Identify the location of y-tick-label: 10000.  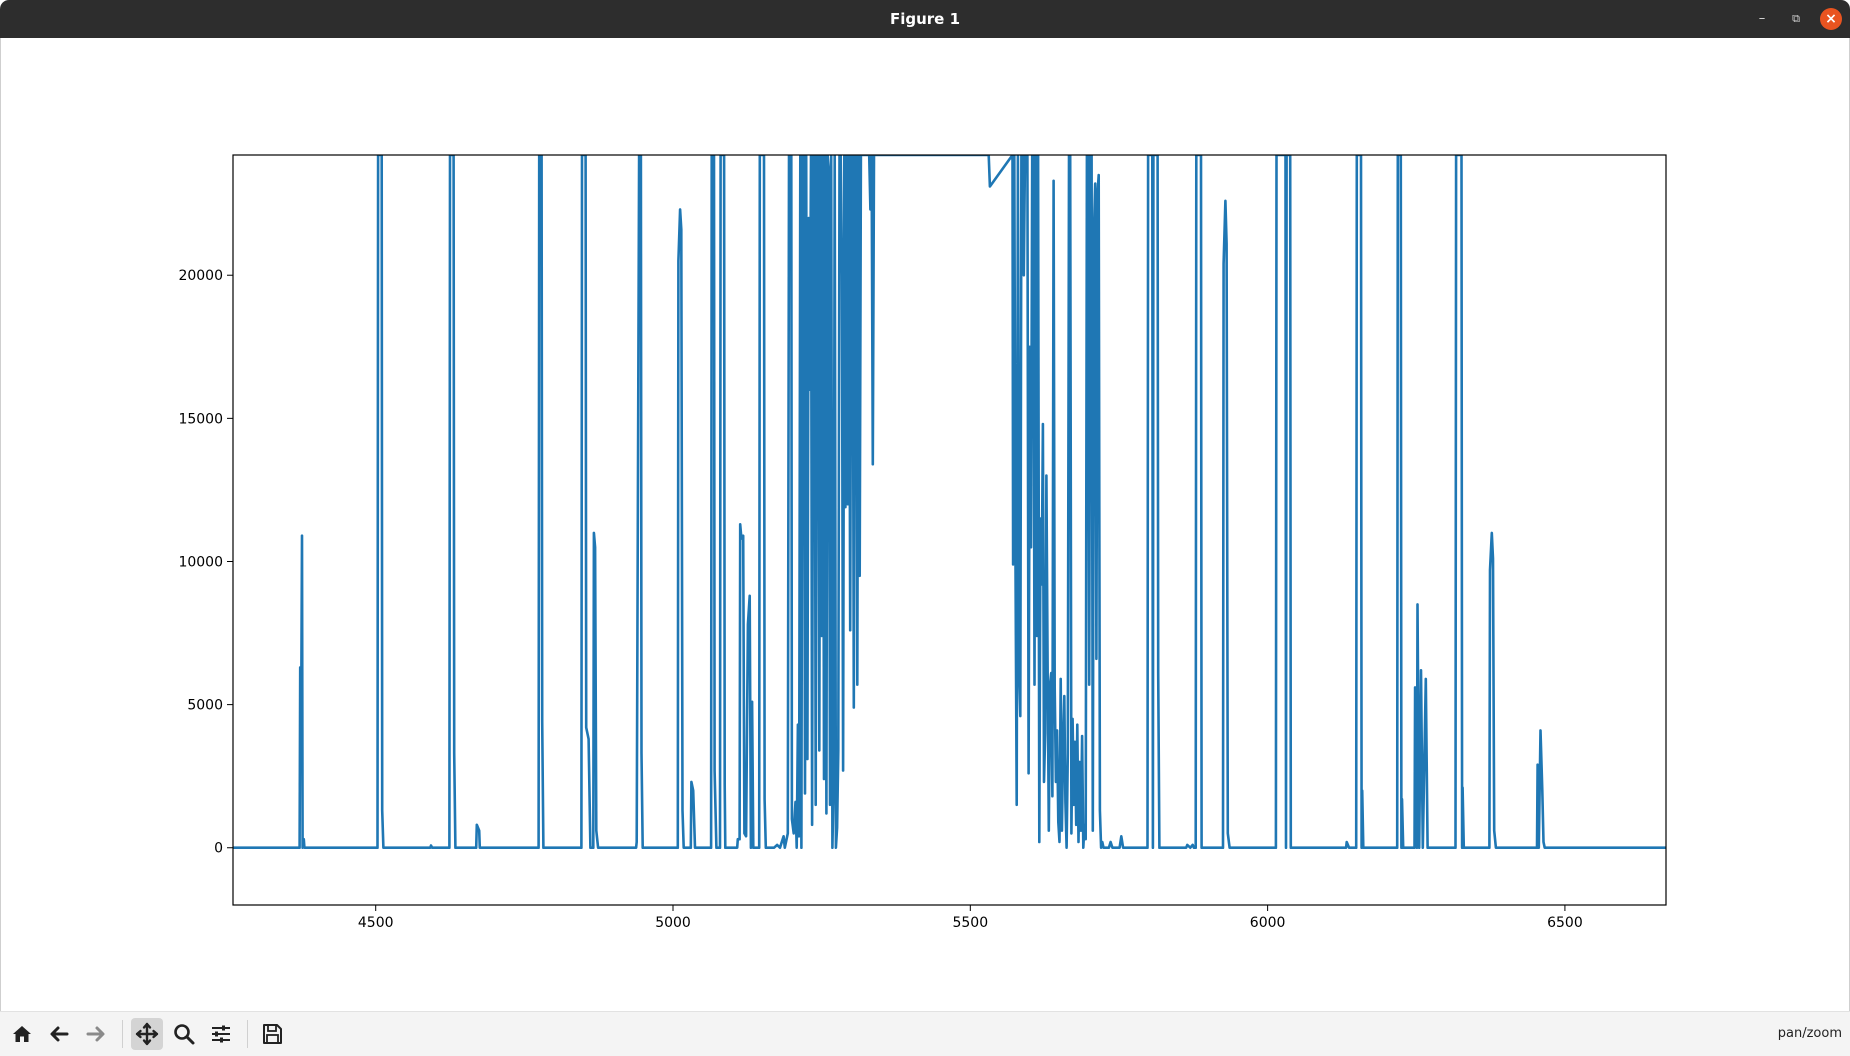
(200, 562).